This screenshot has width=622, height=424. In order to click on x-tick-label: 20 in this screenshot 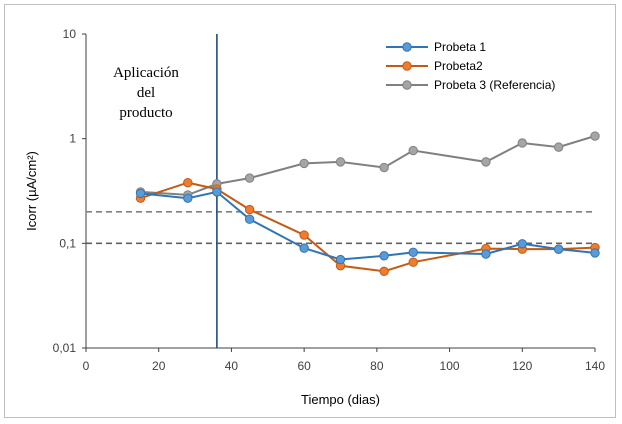, I will do `click(159, 366)`.